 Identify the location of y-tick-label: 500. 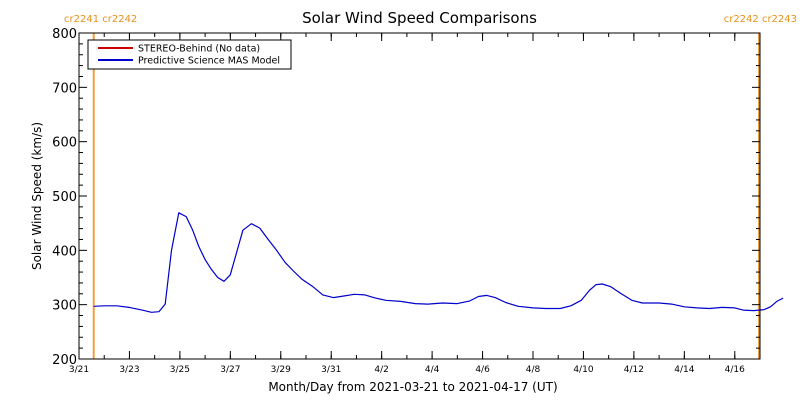
(64, 197).